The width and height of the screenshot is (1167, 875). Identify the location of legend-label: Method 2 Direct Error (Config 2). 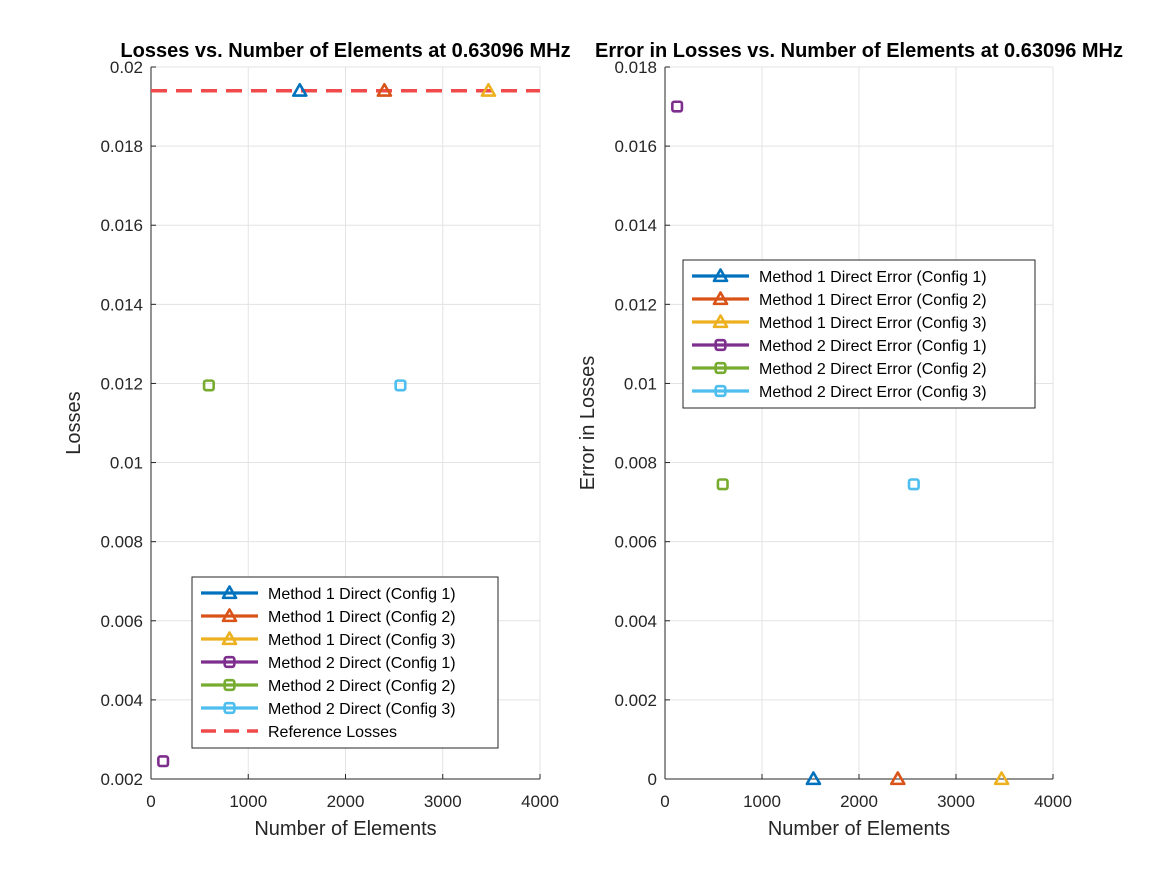
(873, 369).